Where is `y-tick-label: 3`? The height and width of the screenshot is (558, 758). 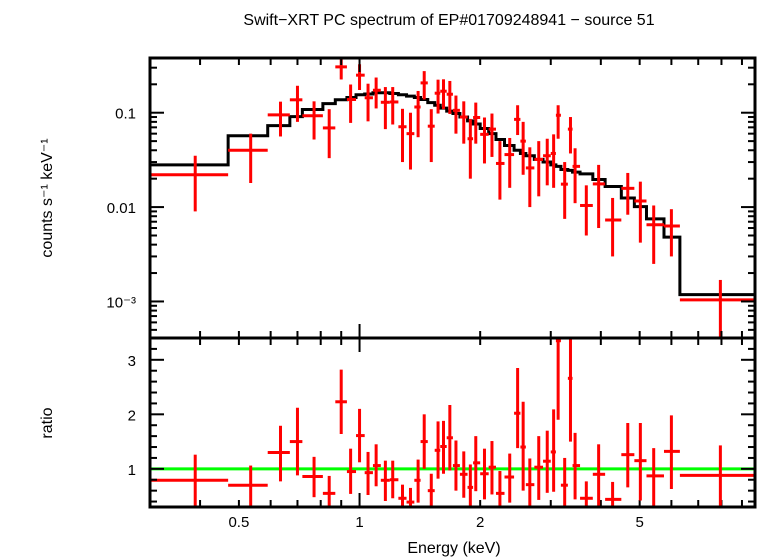
y-tick-label: 3 is located at coordinates (132, 361).